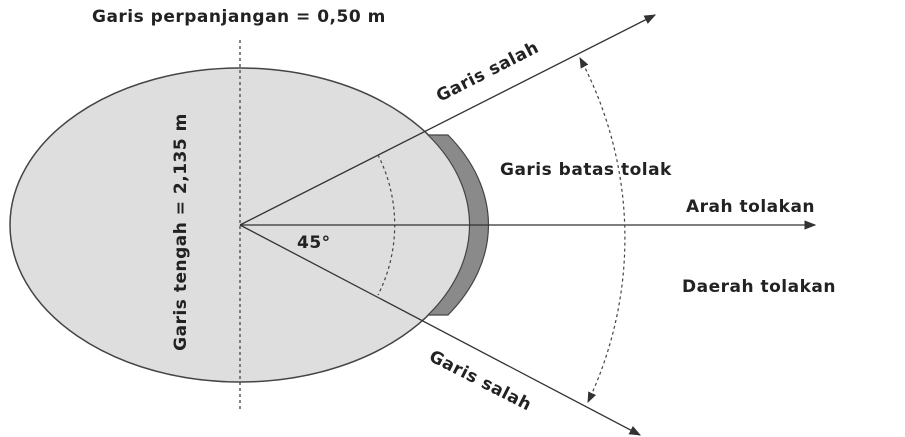 The image size is (905, 437). I want to click on stop-board-label: Garis batas tolak, so click(586, 170).